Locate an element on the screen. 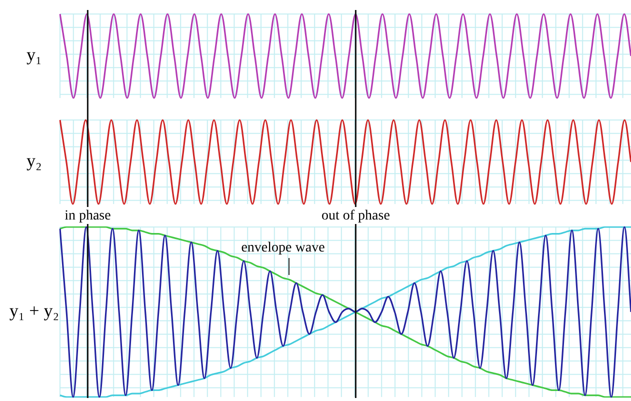 The width and height of the screenshot is (631, 401). text: in phase is located at coordinates (87, 216).